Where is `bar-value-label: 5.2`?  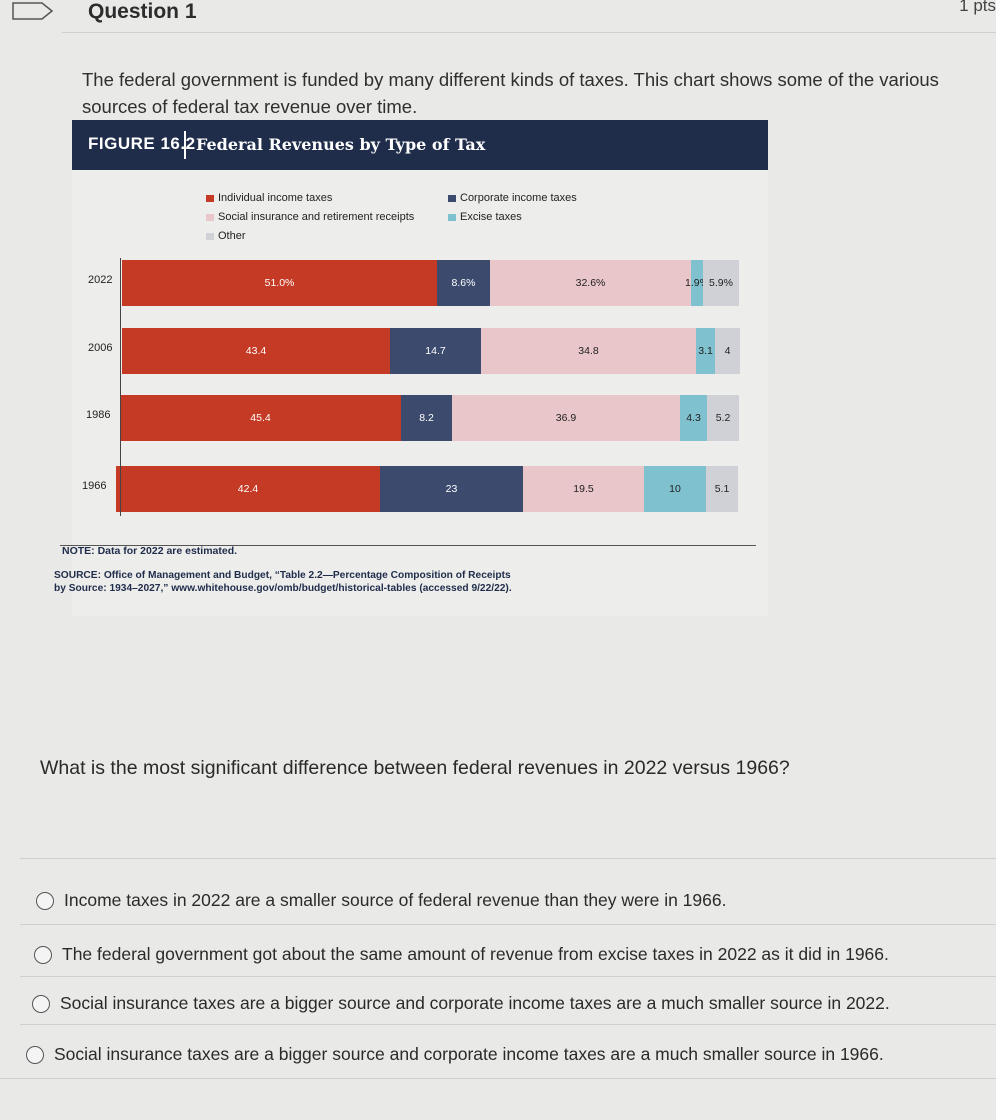 bar-value-label: 5.2 is located at coordinates (723, 418).